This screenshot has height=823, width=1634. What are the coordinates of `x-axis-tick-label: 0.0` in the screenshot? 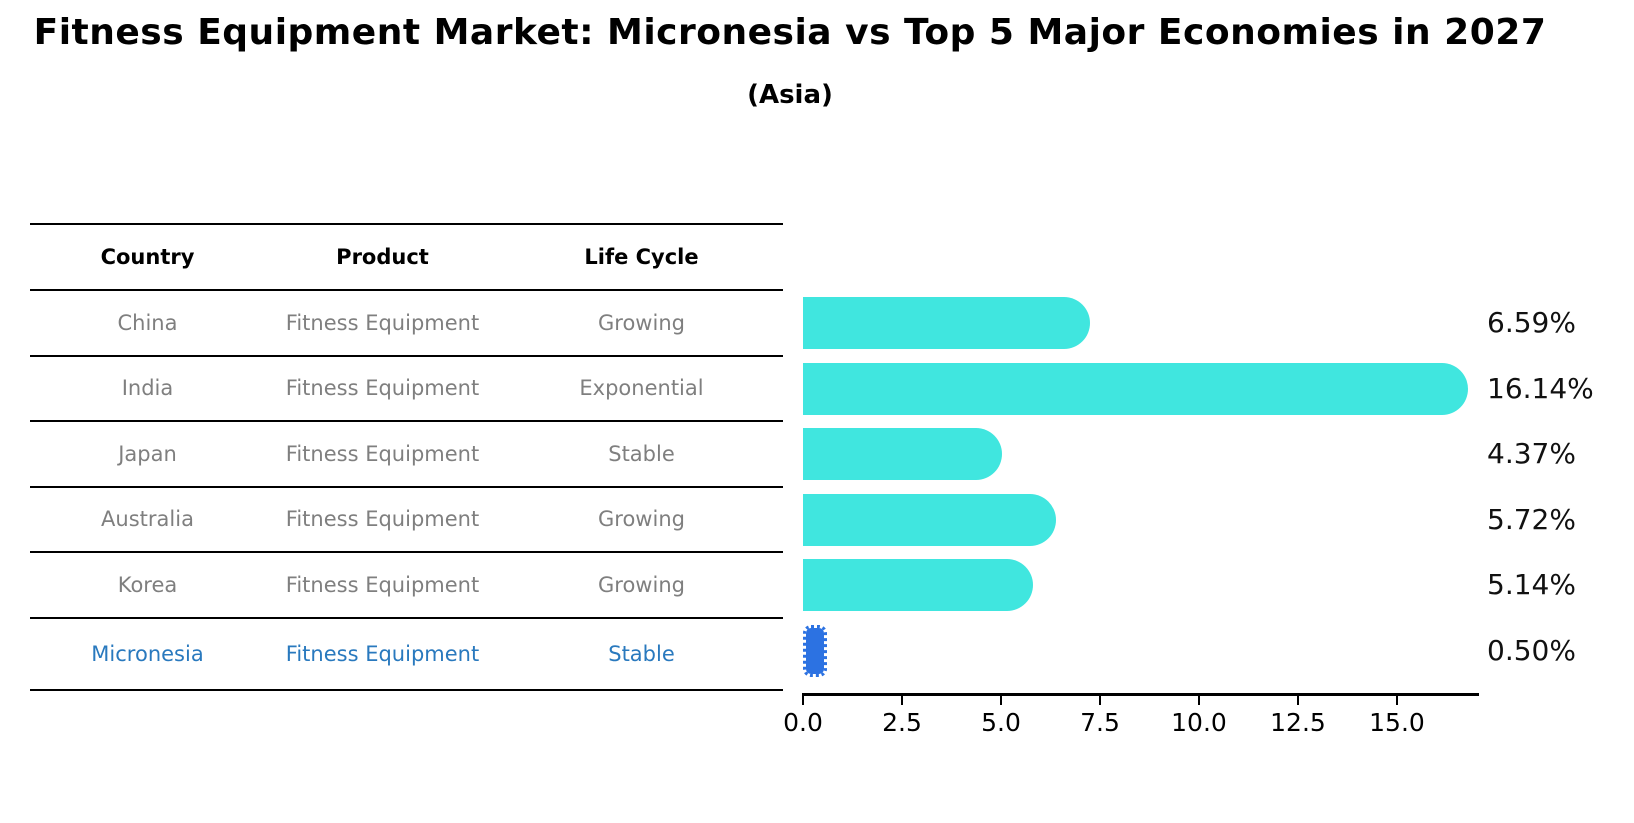 It's located at (803, 722).